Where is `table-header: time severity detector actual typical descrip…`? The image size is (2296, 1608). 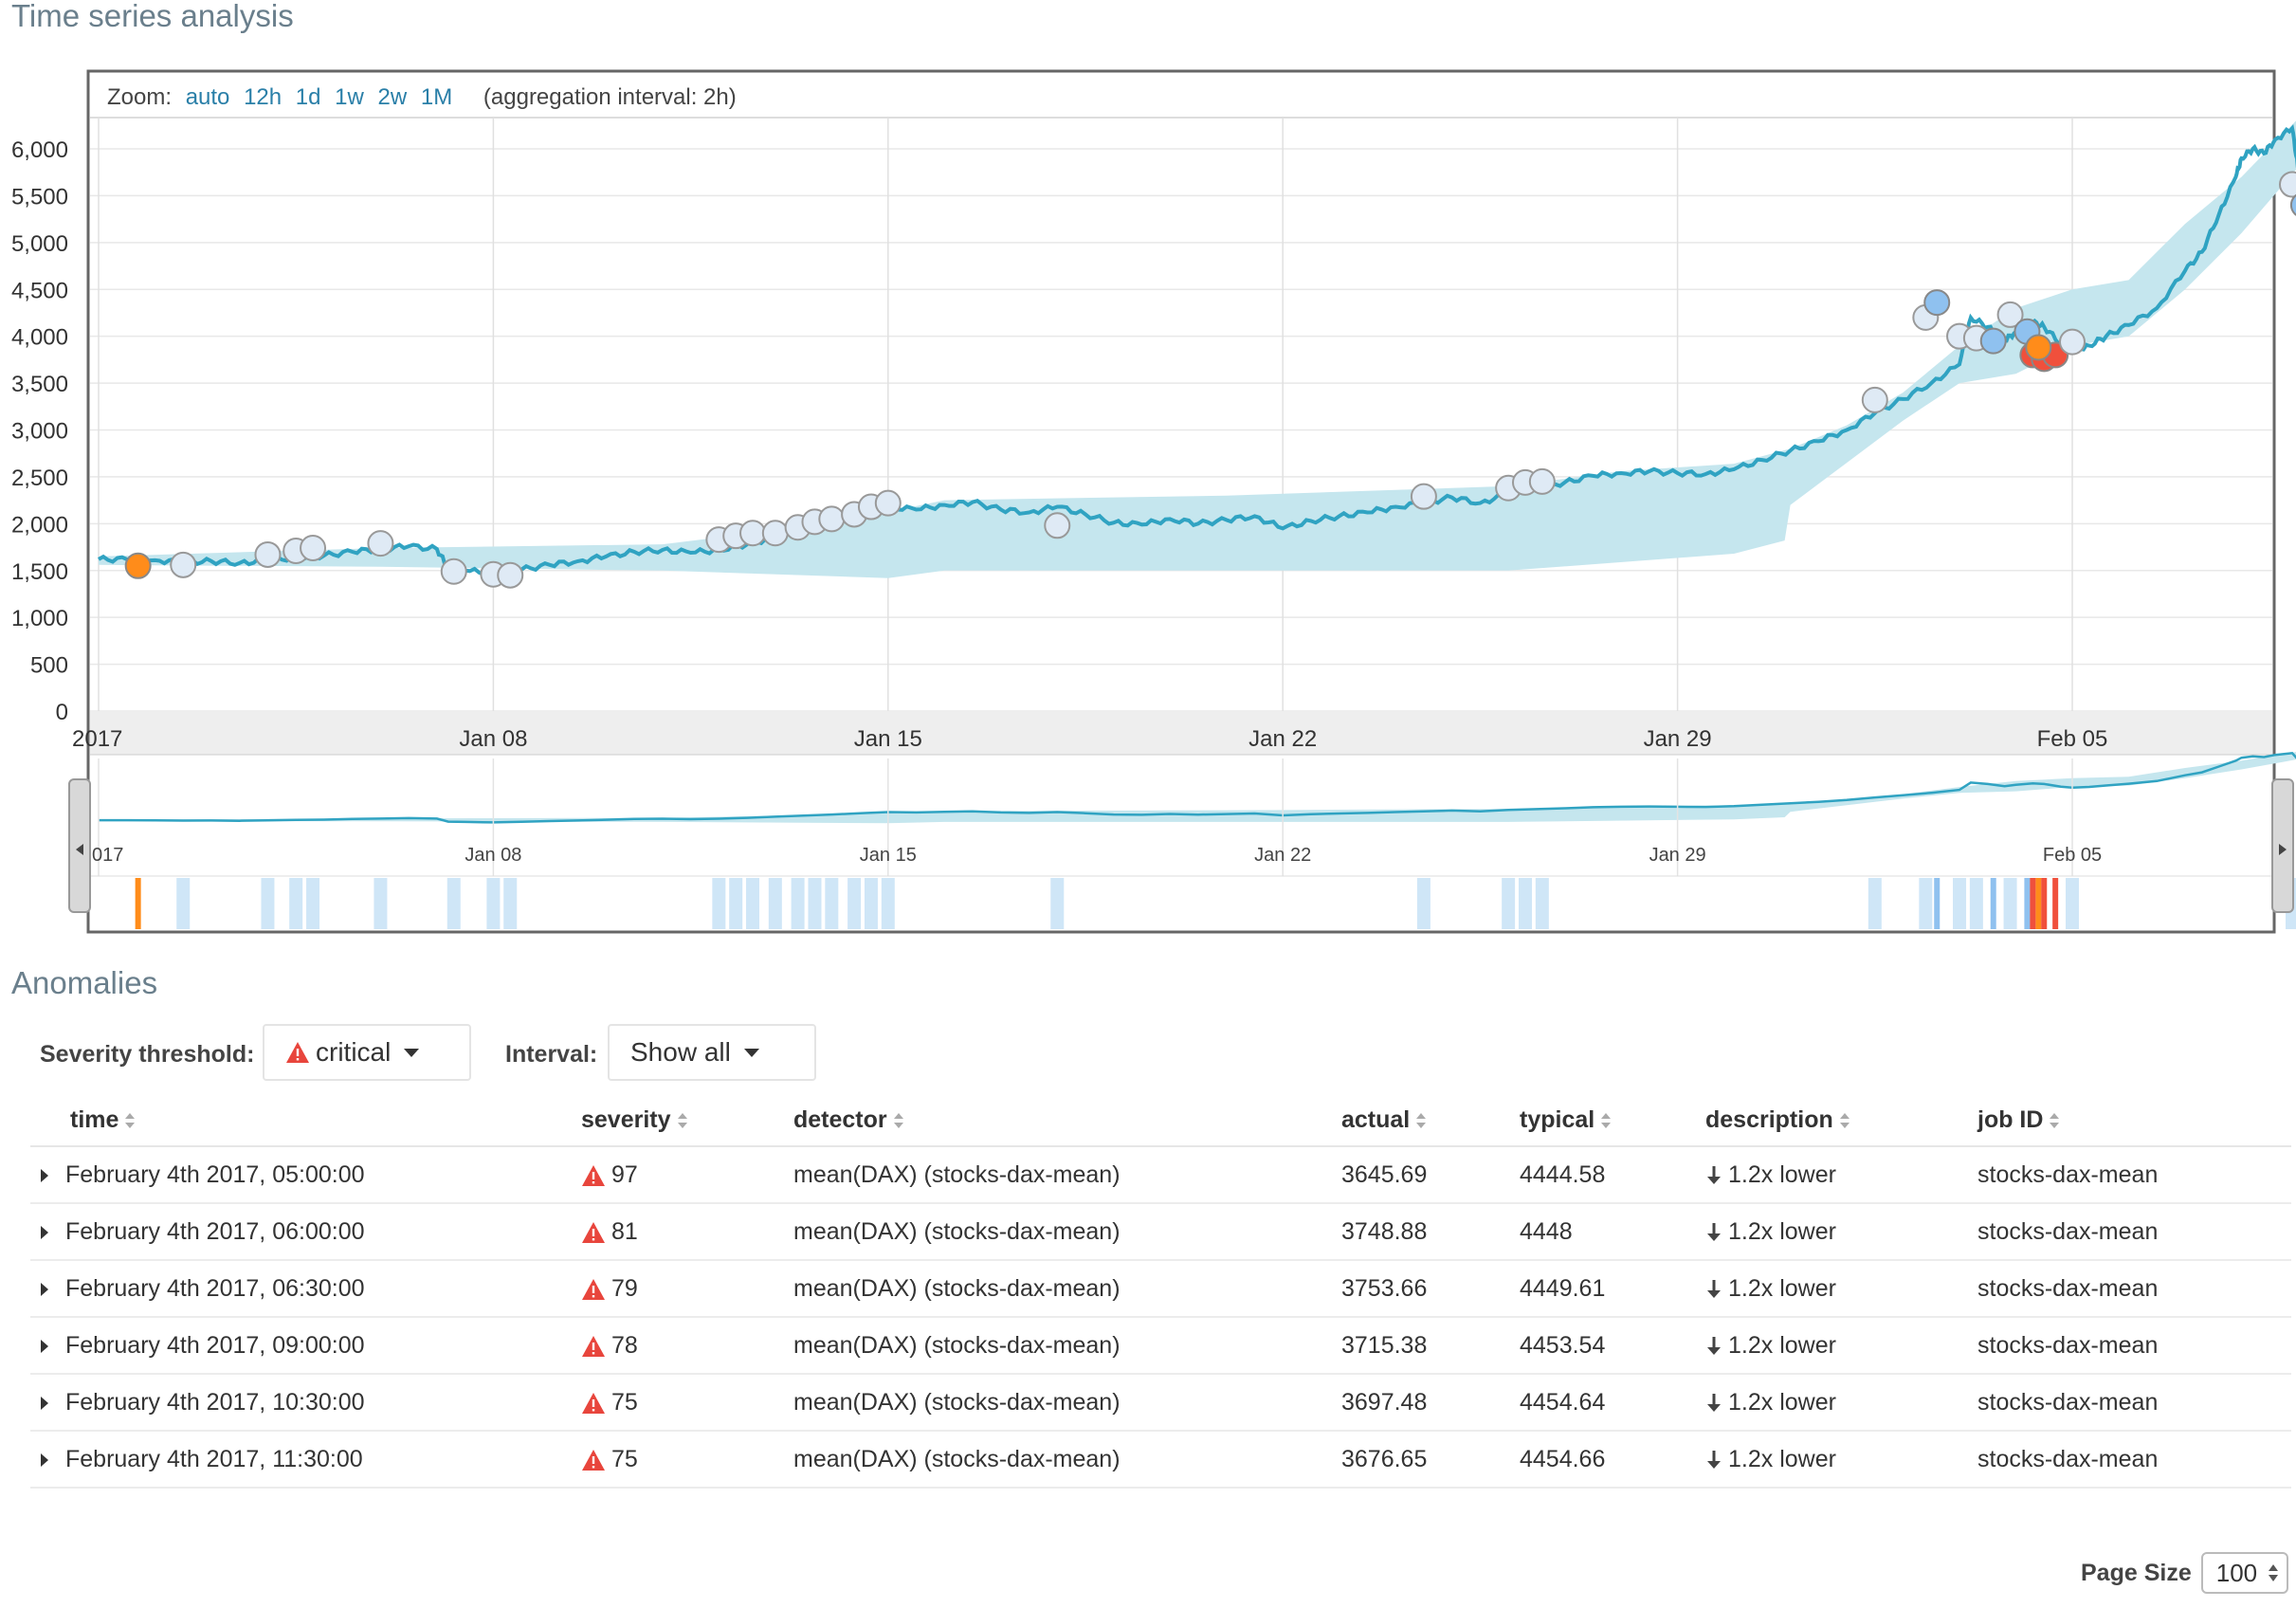 table-header: time severity detector actual typical descrip… is located at coordinates (1160, 1120).